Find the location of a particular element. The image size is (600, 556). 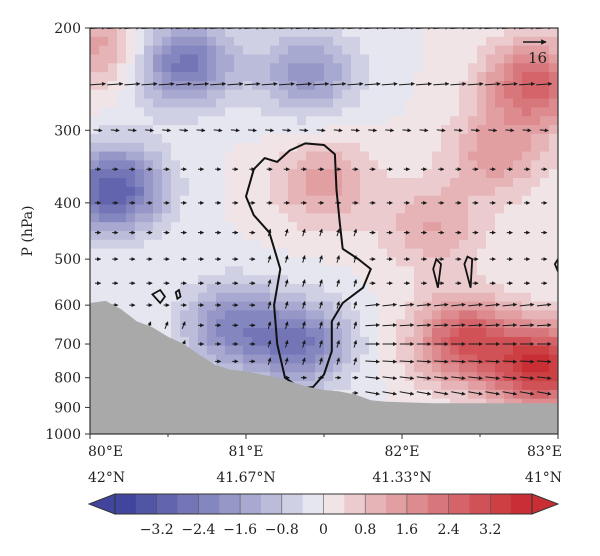

y-tick-label: 600 is located at coordinates (67, 306).